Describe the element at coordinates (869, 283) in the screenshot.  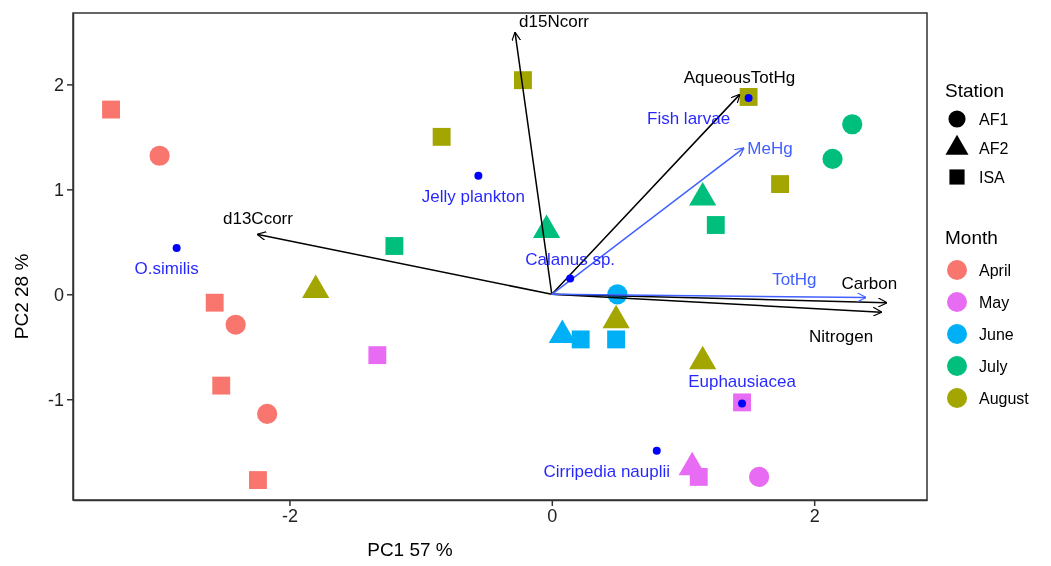
I see `series-label: Carbon` at that location.